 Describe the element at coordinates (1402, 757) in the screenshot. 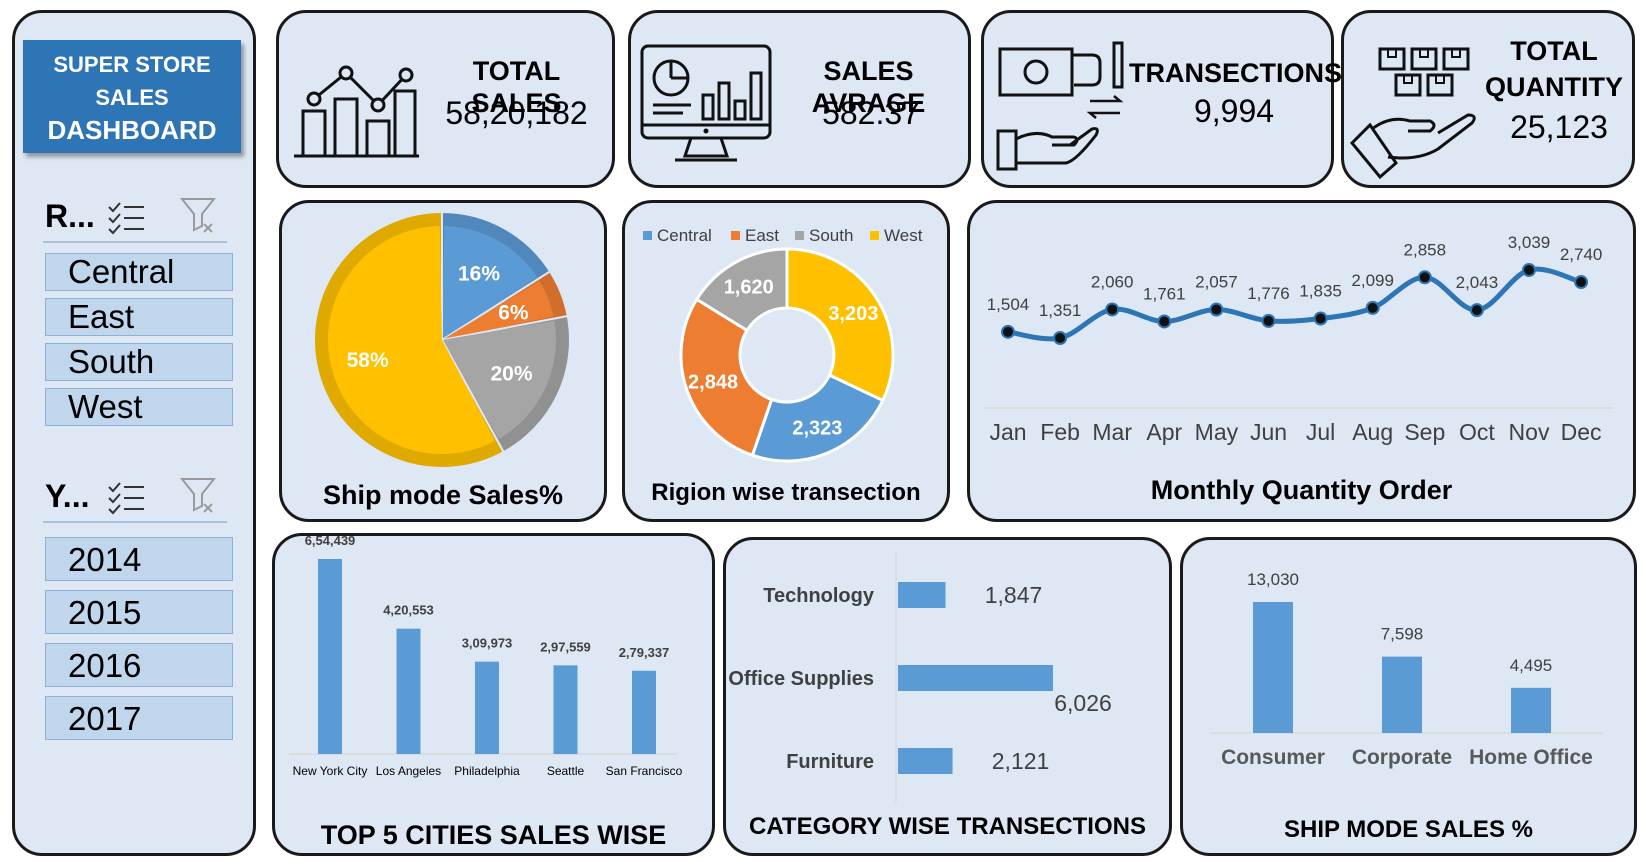

I see `x-tick-label: Corporate` at that location.